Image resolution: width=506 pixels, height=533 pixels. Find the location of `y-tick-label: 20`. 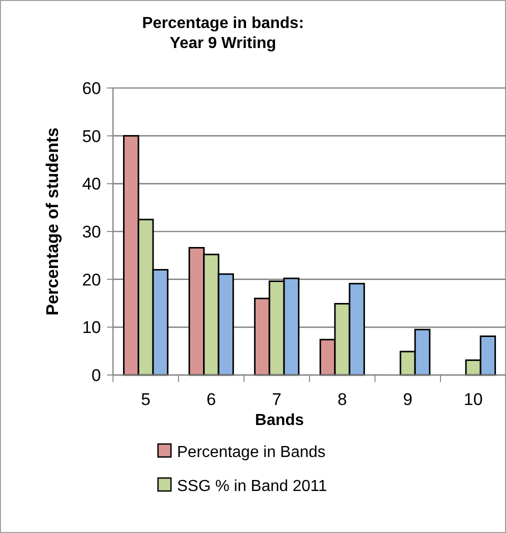

y-tick-label: 20 is located at coordinates (91, 280).